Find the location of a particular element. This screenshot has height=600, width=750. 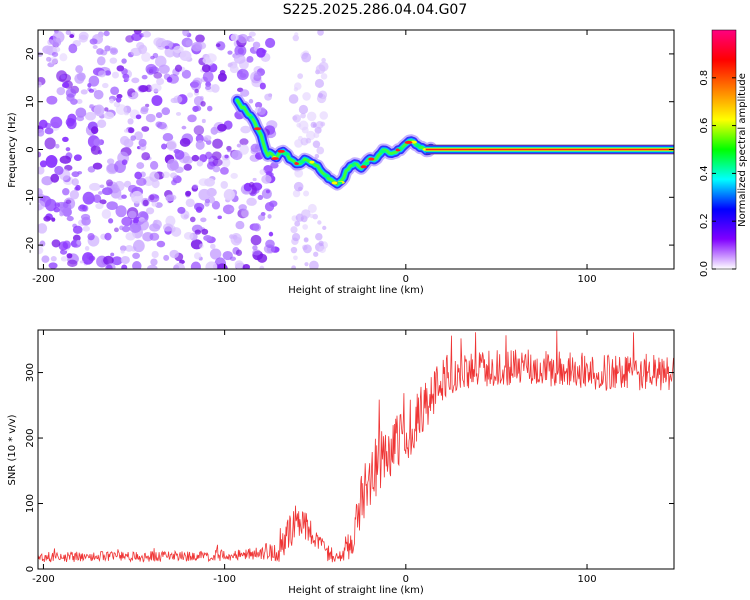

snr-y-label: SNR (10 * v/v) is located at coordinates (12, 449).